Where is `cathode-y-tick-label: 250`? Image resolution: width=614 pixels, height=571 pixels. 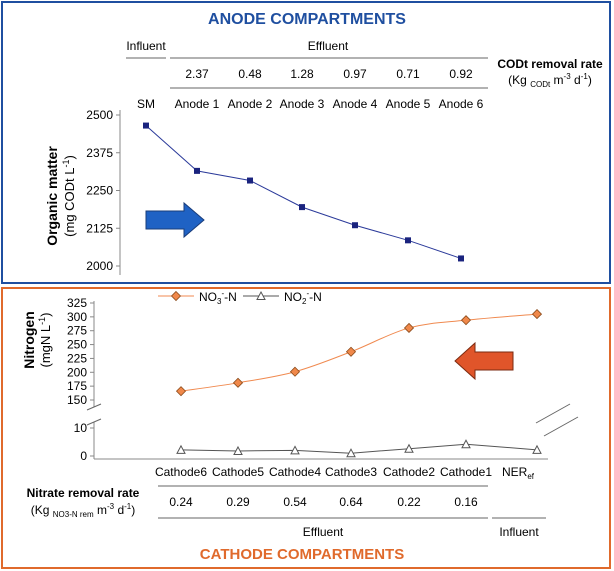
cathode-y-tick-label: 250 is located at coordinates (77, 345).